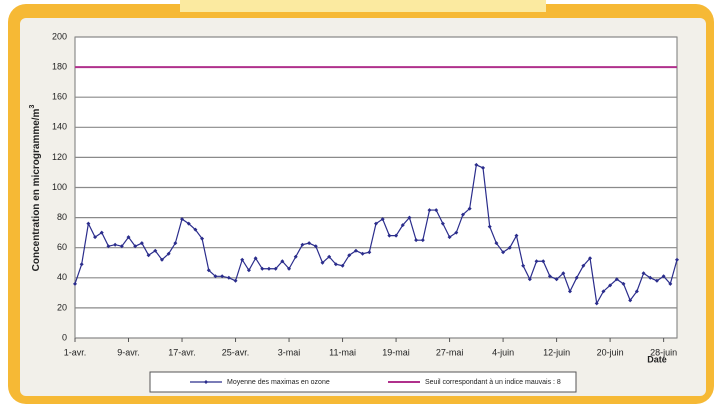 The height and width of the screenshot is (411, 716). Describe the element at coordinates (342, 352) in the screenshot. I see `x-tick-label: 11-mai` at that location.